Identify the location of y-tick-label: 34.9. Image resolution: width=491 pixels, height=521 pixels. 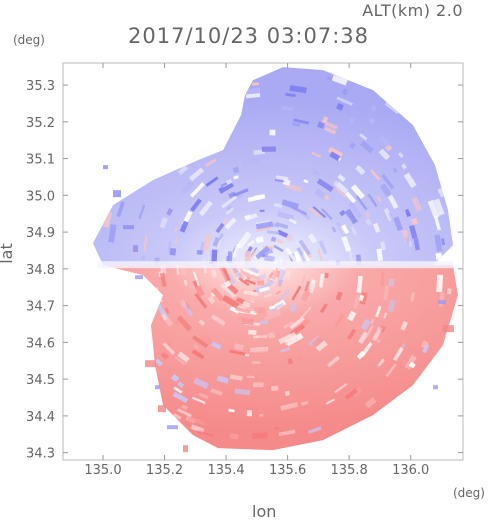
(40, 233).